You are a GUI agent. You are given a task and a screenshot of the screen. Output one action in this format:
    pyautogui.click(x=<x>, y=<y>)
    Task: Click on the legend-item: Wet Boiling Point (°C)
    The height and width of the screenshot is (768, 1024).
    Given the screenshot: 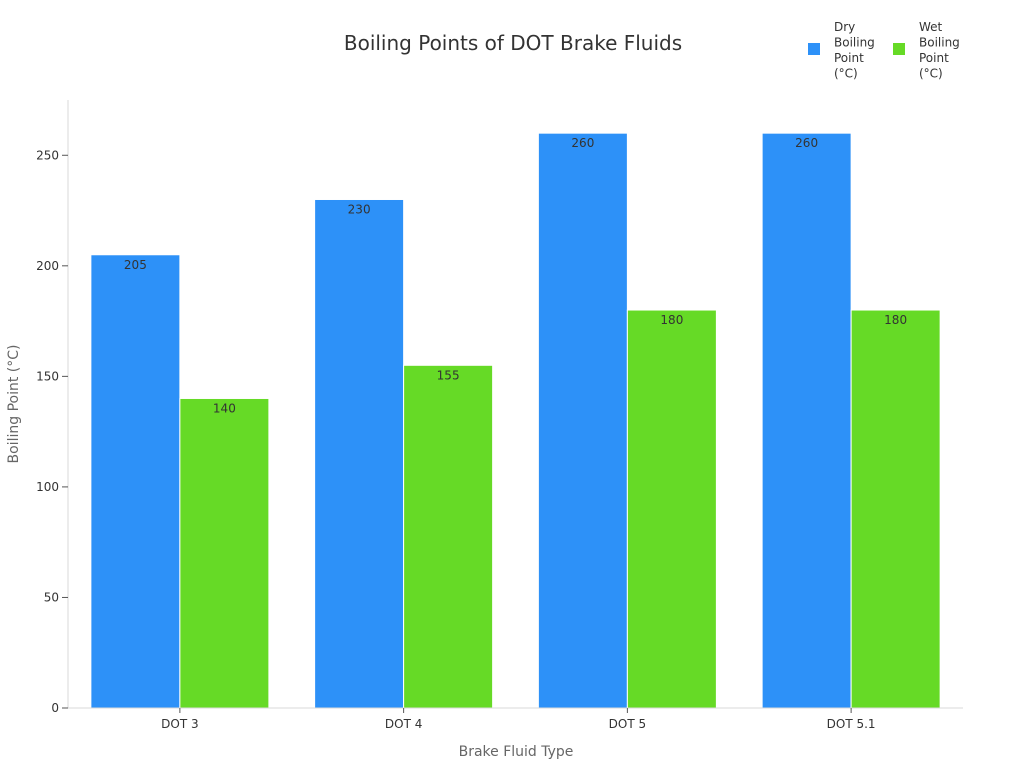 What is the action you would take?
    pyautogui.click(x=926, y=50)
    